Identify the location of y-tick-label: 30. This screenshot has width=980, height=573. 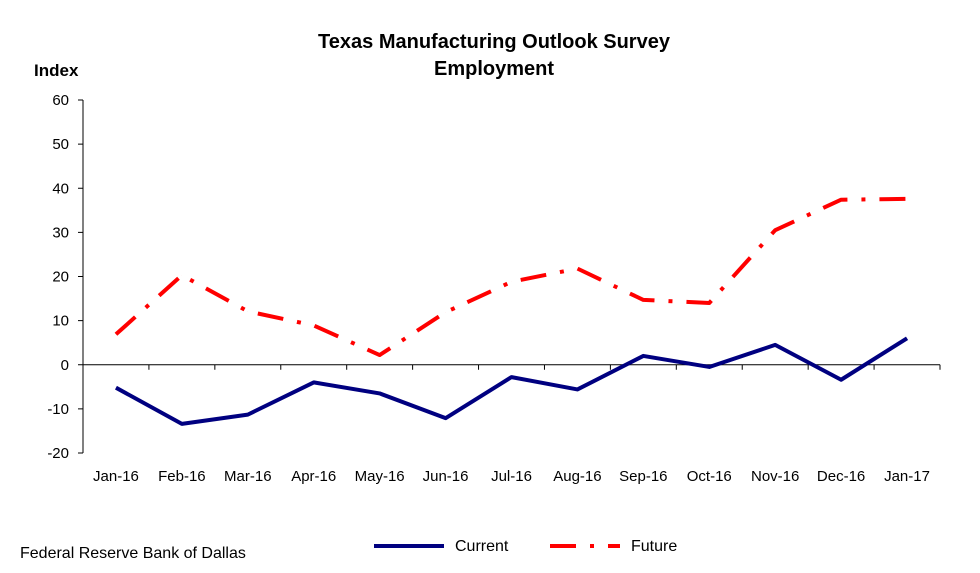
(60, 232).